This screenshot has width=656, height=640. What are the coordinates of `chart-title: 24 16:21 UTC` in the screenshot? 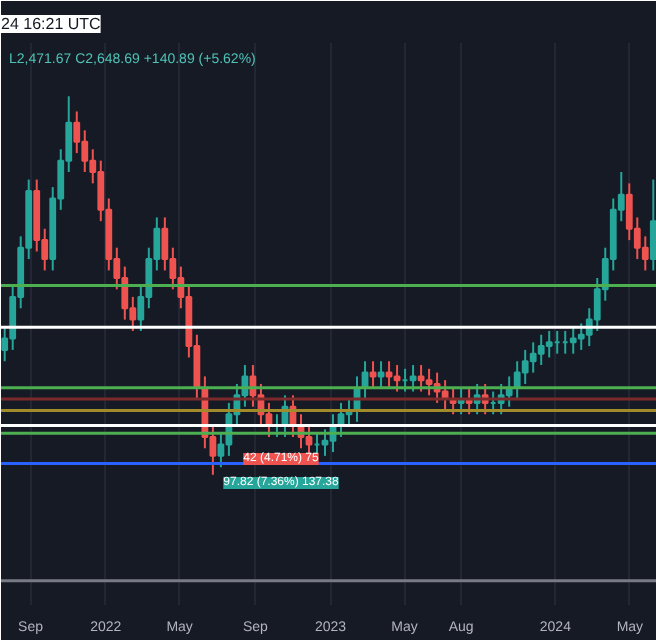 It's located at (51, 24).